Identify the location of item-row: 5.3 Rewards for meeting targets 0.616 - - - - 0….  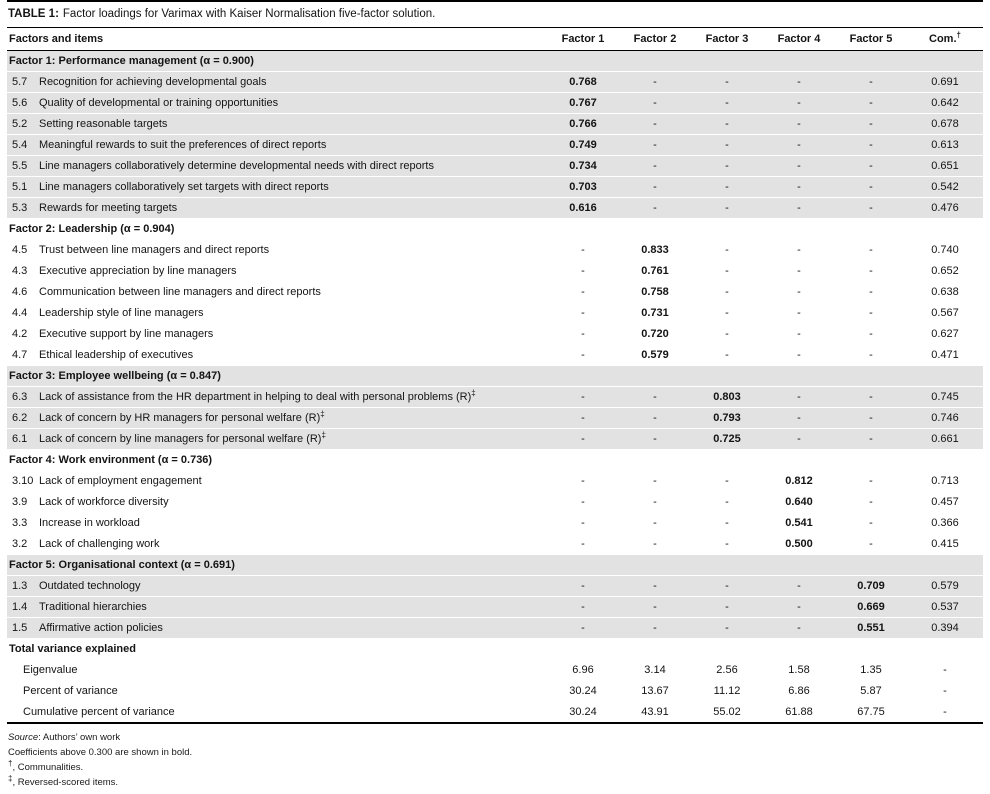
(495, 208).